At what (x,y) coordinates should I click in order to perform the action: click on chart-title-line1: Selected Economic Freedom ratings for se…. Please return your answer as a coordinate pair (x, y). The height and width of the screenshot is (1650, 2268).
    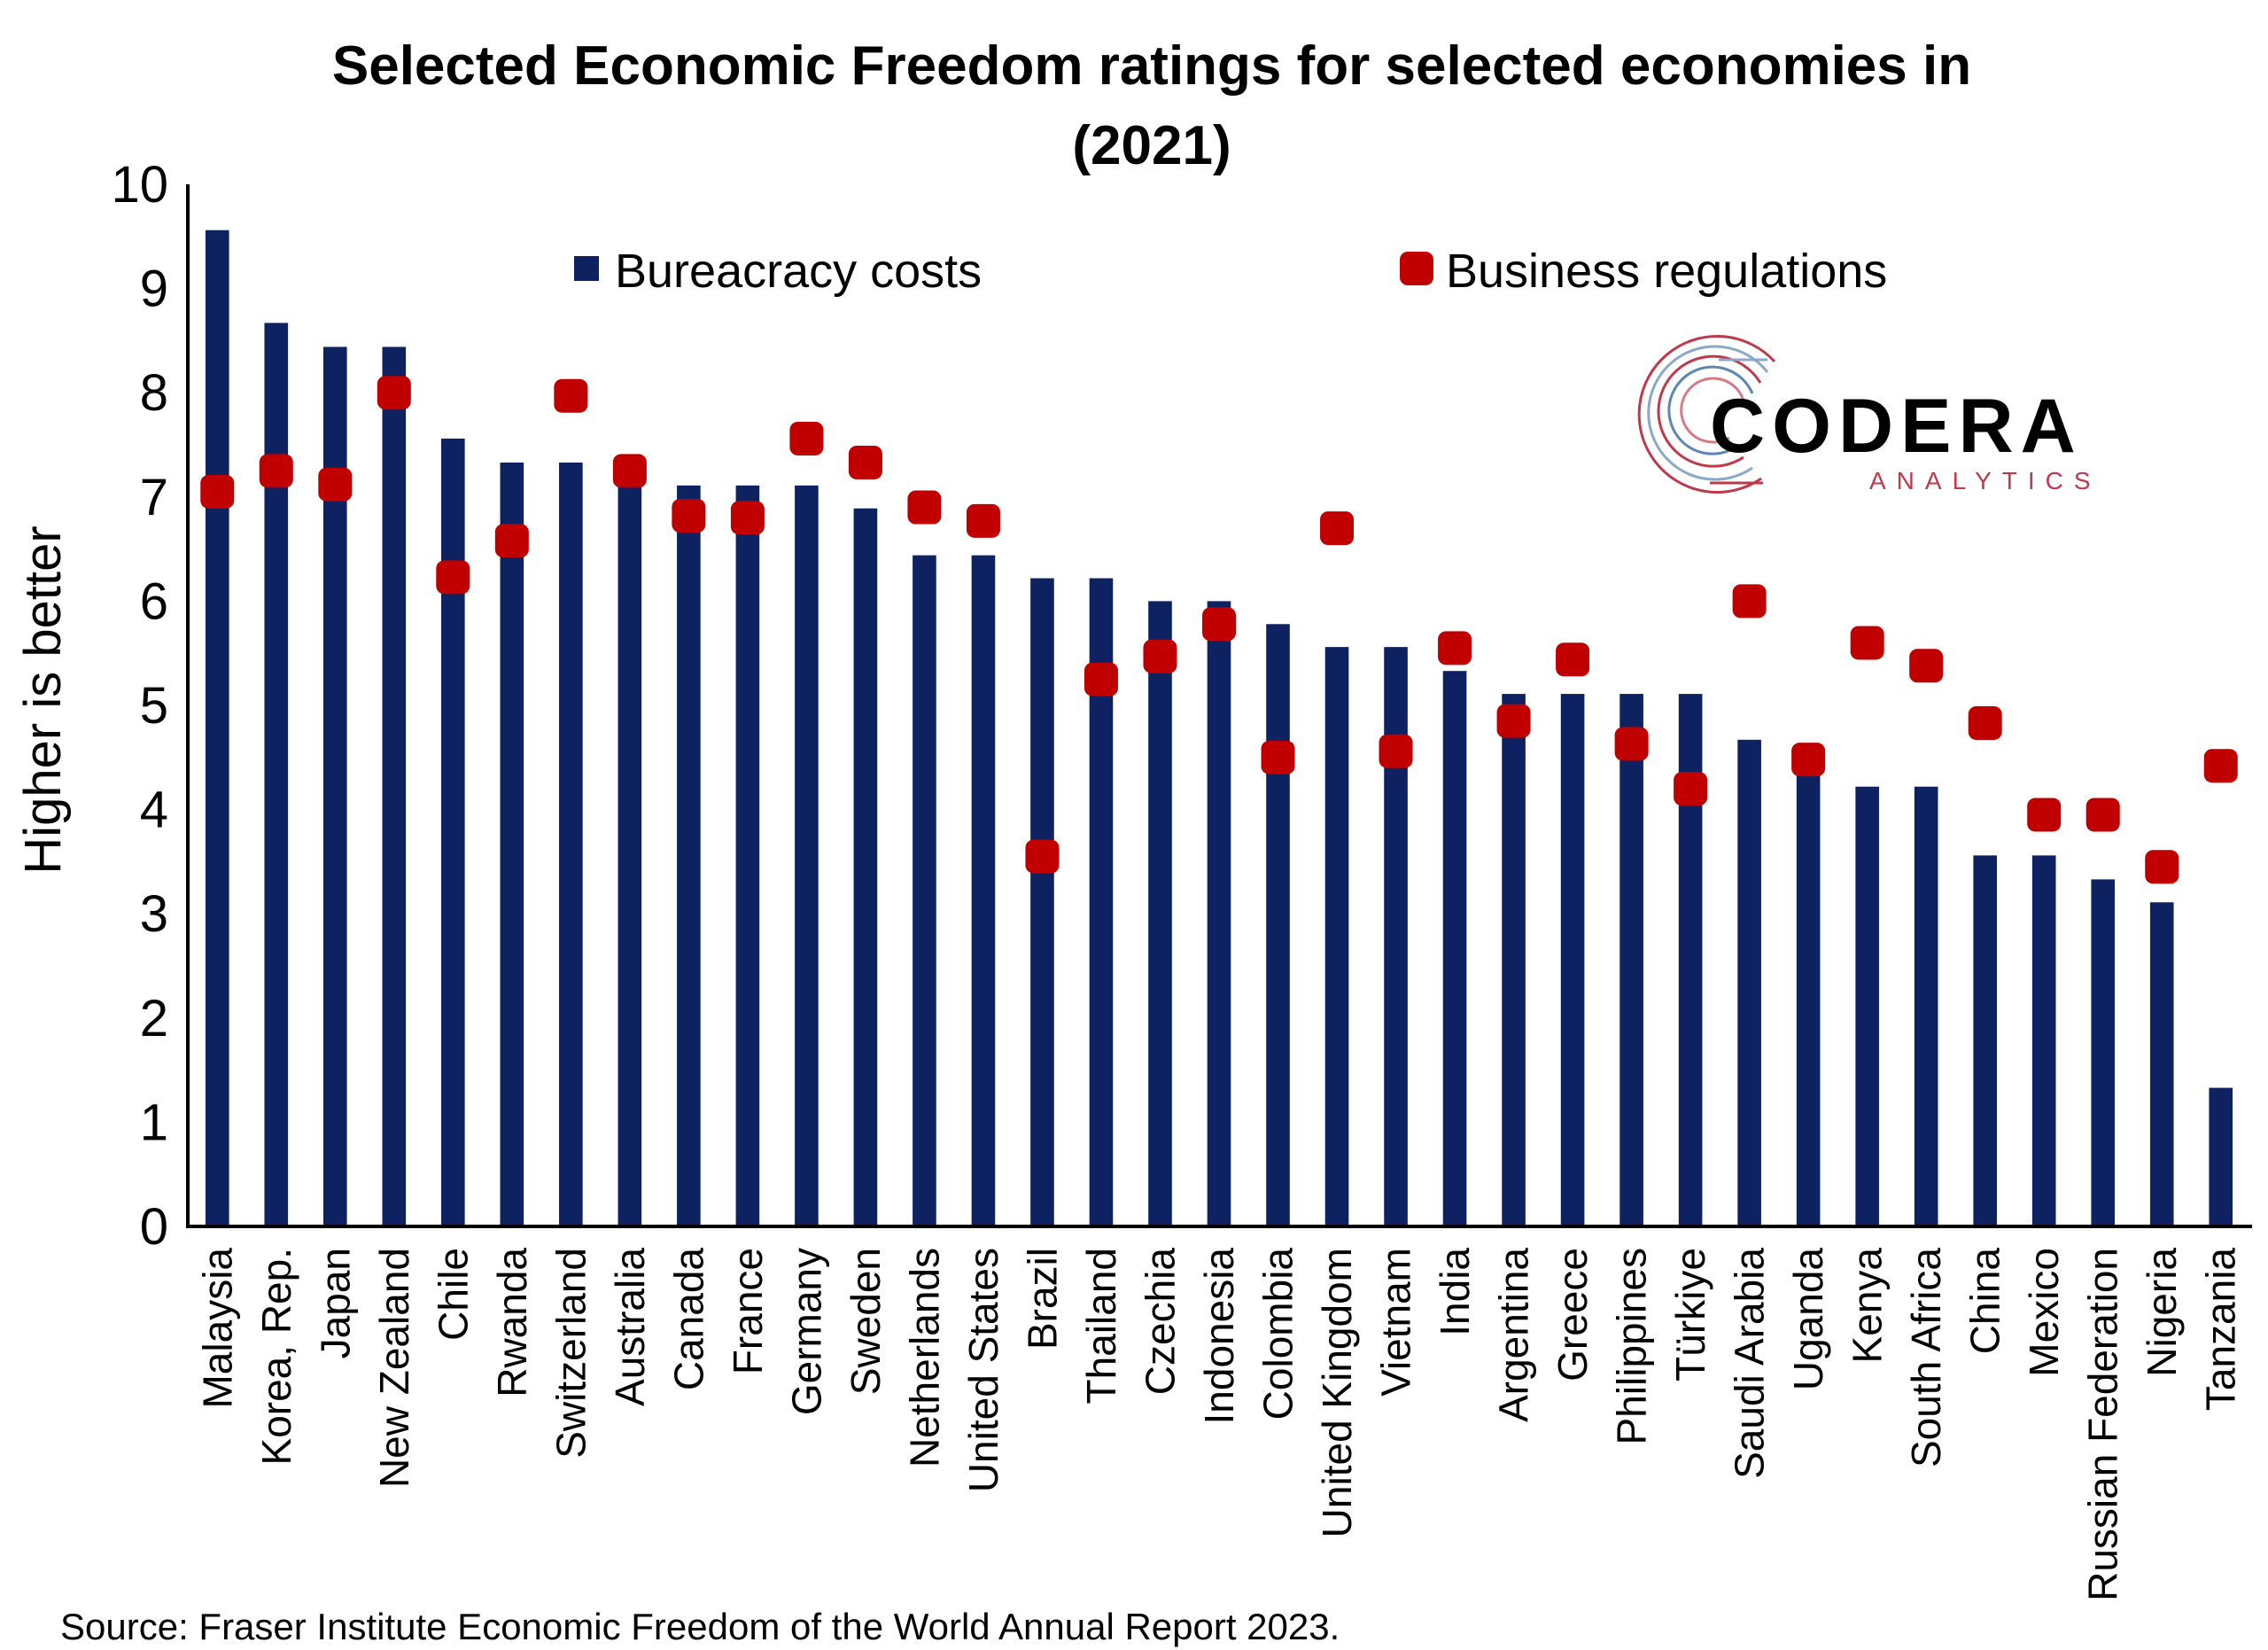
    Looking at the image, I should click on (1151, 66).